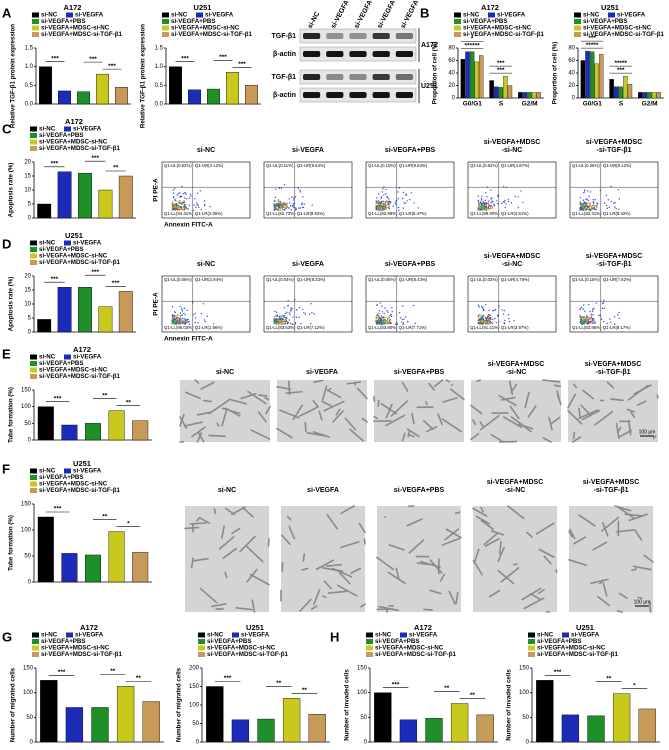 The image size is (669, 750). Describe the element at coordinates (334, 636) in the screenshot. I see `panel-letter: H` at that location.